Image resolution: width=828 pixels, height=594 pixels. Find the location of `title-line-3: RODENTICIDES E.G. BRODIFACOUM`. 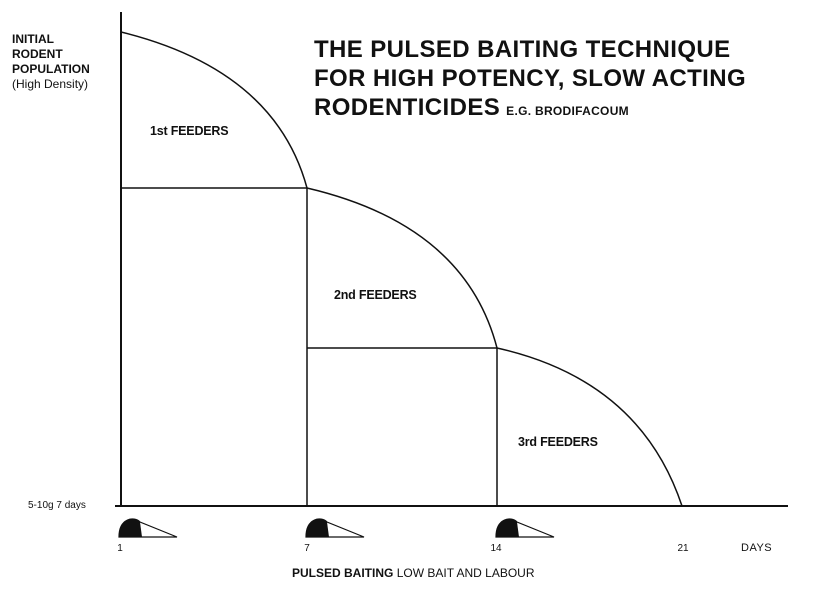

title-line-3: RODENTICIDES E.G. BRODIFACOUM is located at coordinates (566, 109).